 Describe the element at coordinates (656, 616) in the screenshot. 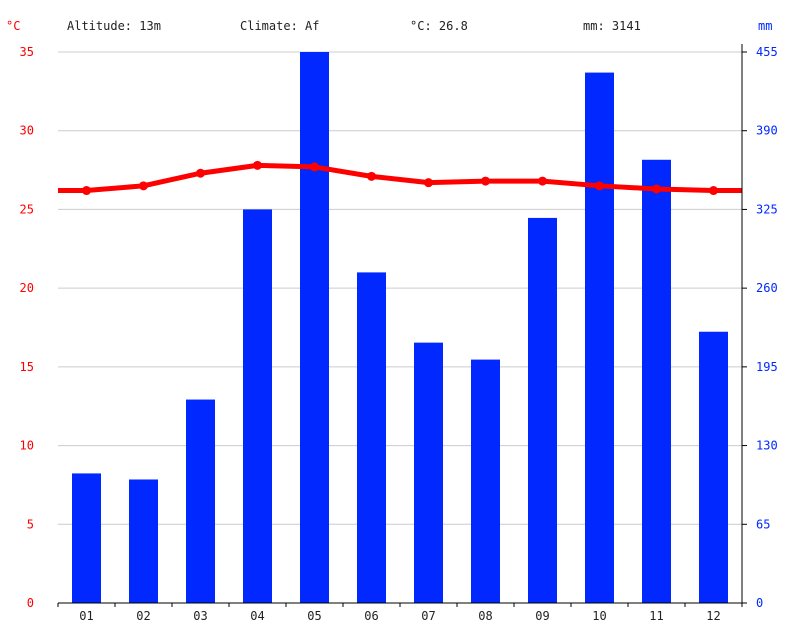

I see `month-label: 11` at that location.